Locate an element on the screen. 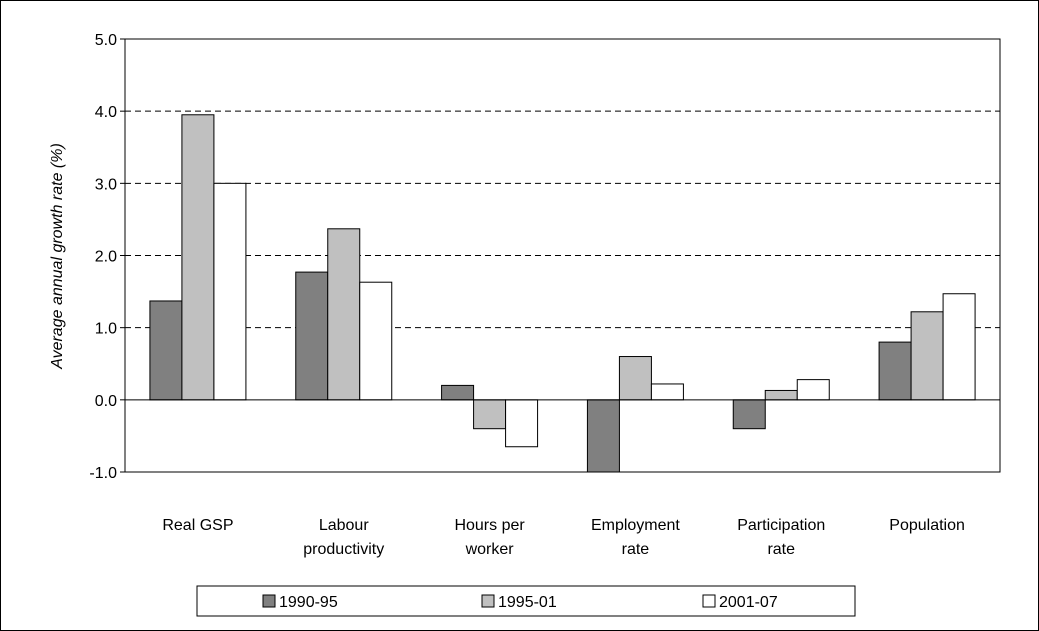  y-tick-label: 4.0 is located at coordinates (106, 112).